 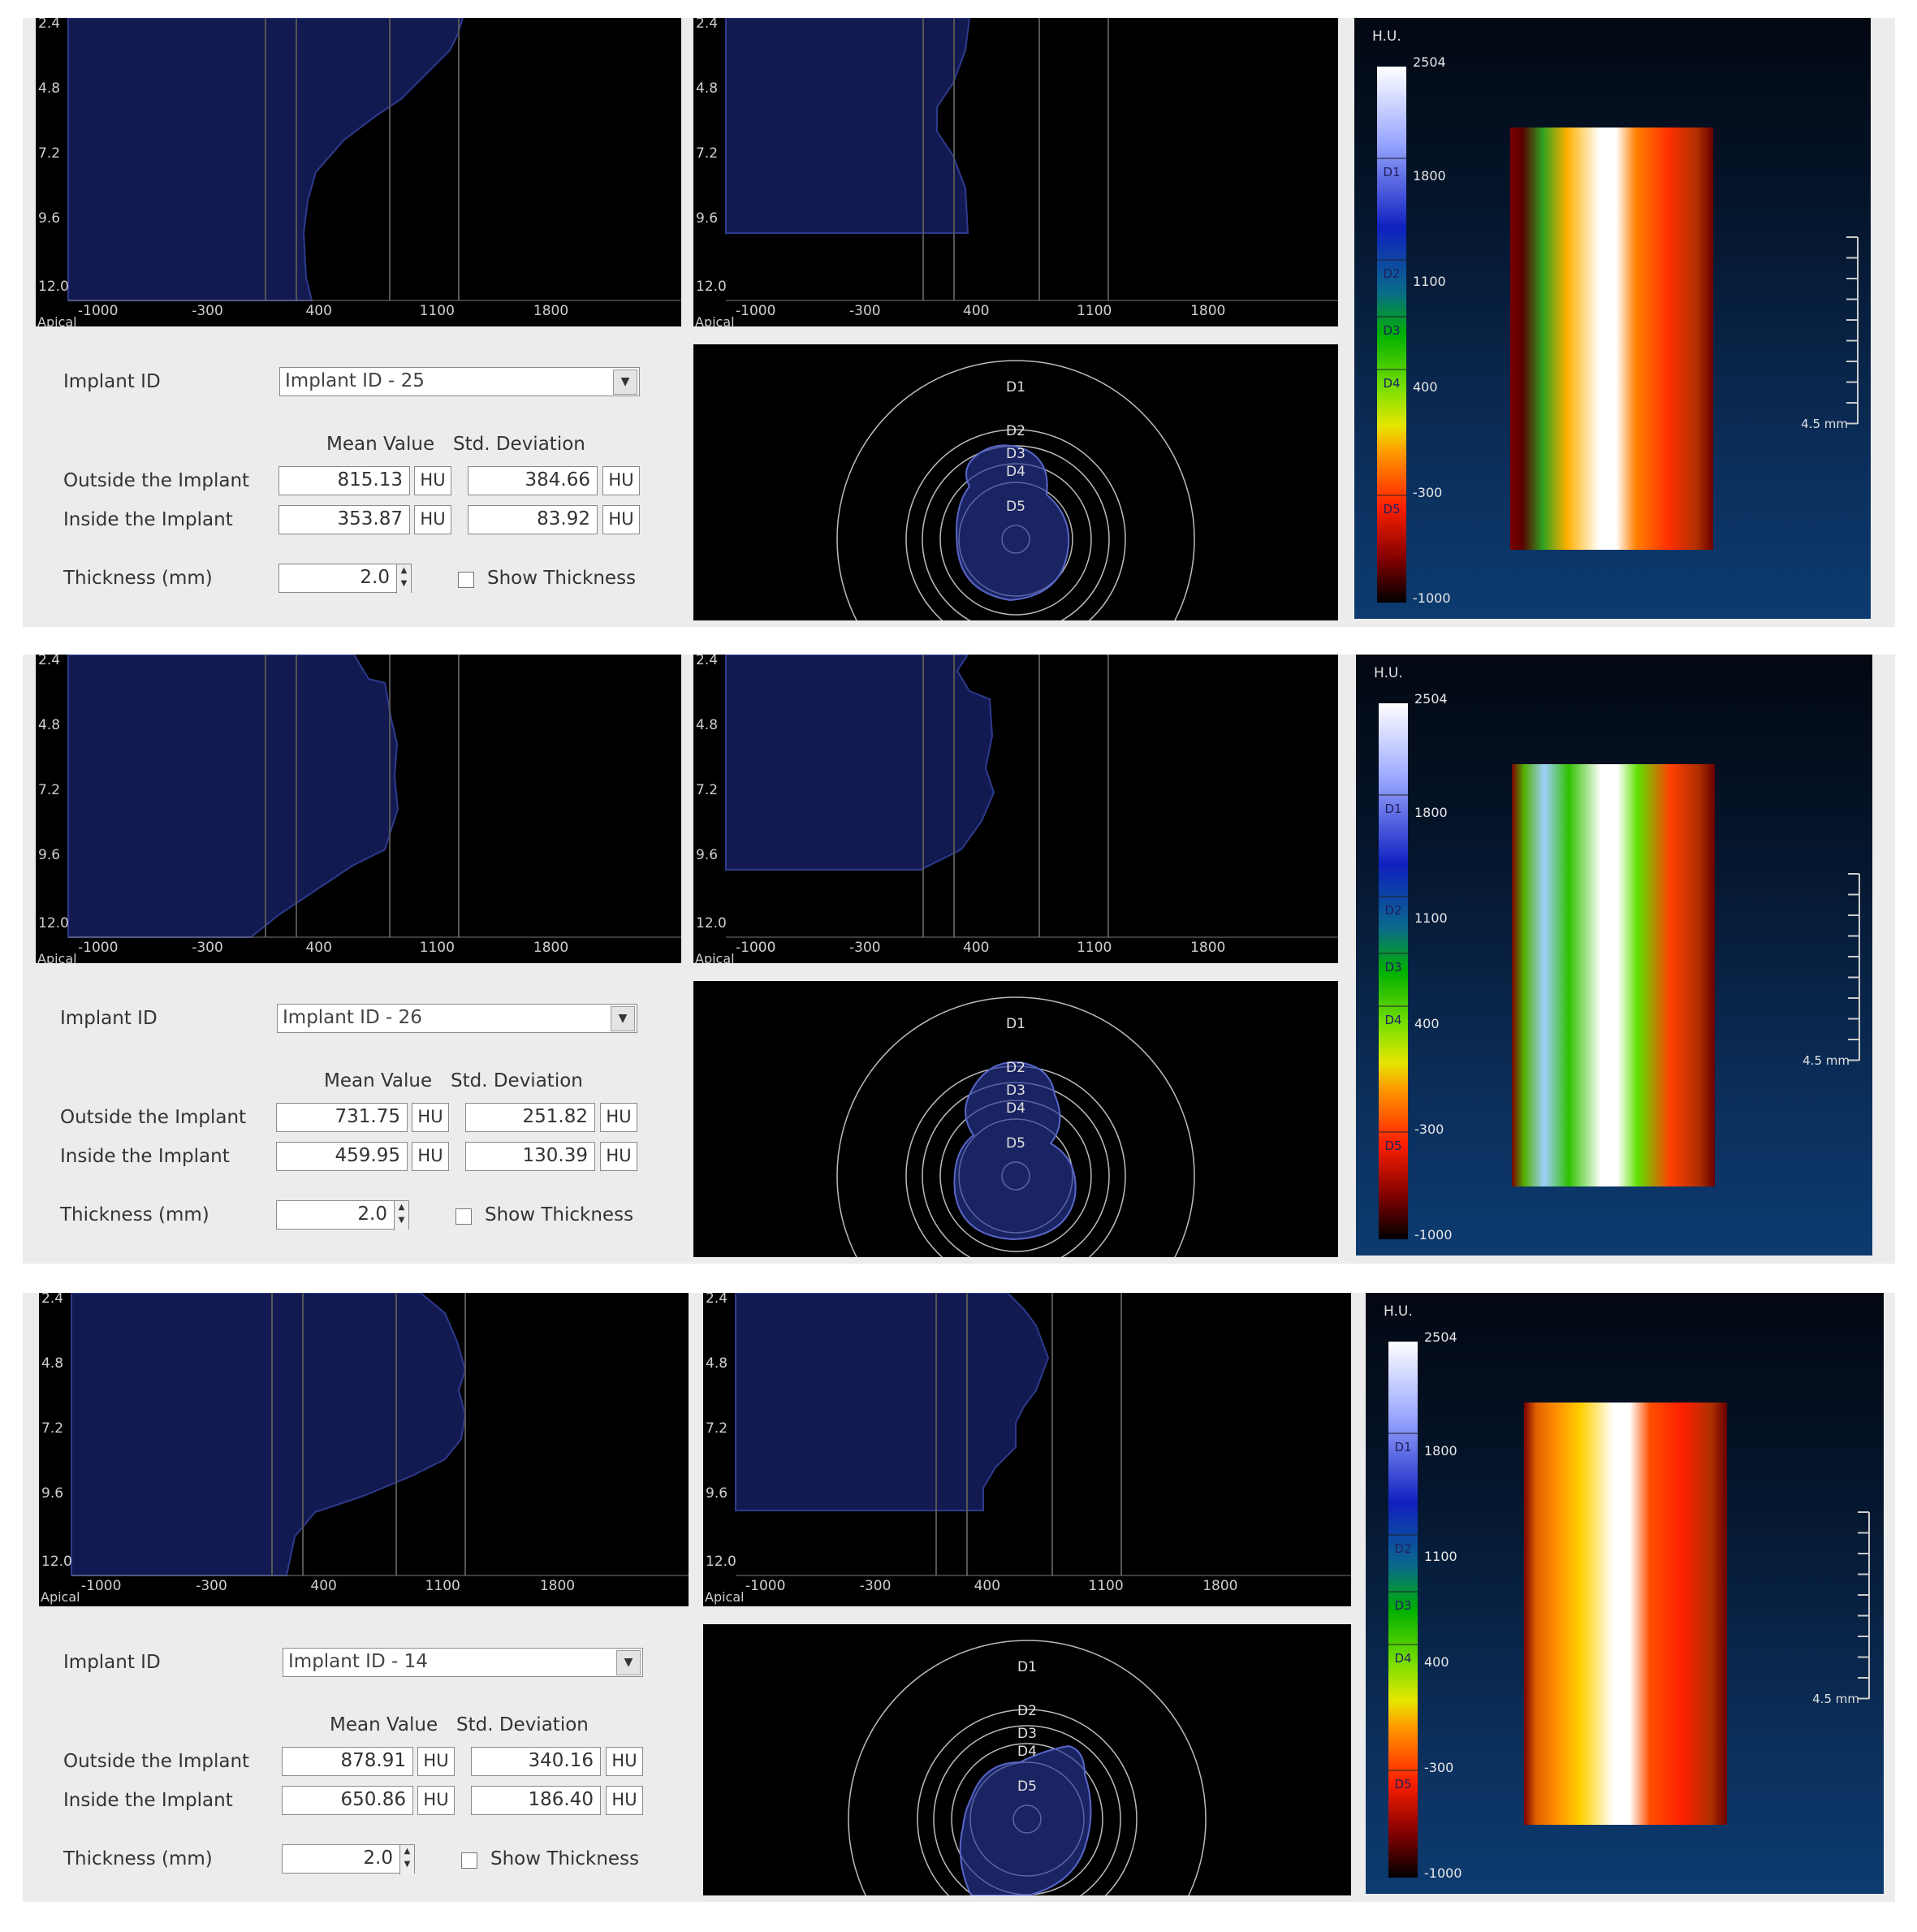 What do you see at coordinates (1392, 1020) in the screenshot?
I see `hu-zone-label: D4` at bounding box center [1392, 1020].